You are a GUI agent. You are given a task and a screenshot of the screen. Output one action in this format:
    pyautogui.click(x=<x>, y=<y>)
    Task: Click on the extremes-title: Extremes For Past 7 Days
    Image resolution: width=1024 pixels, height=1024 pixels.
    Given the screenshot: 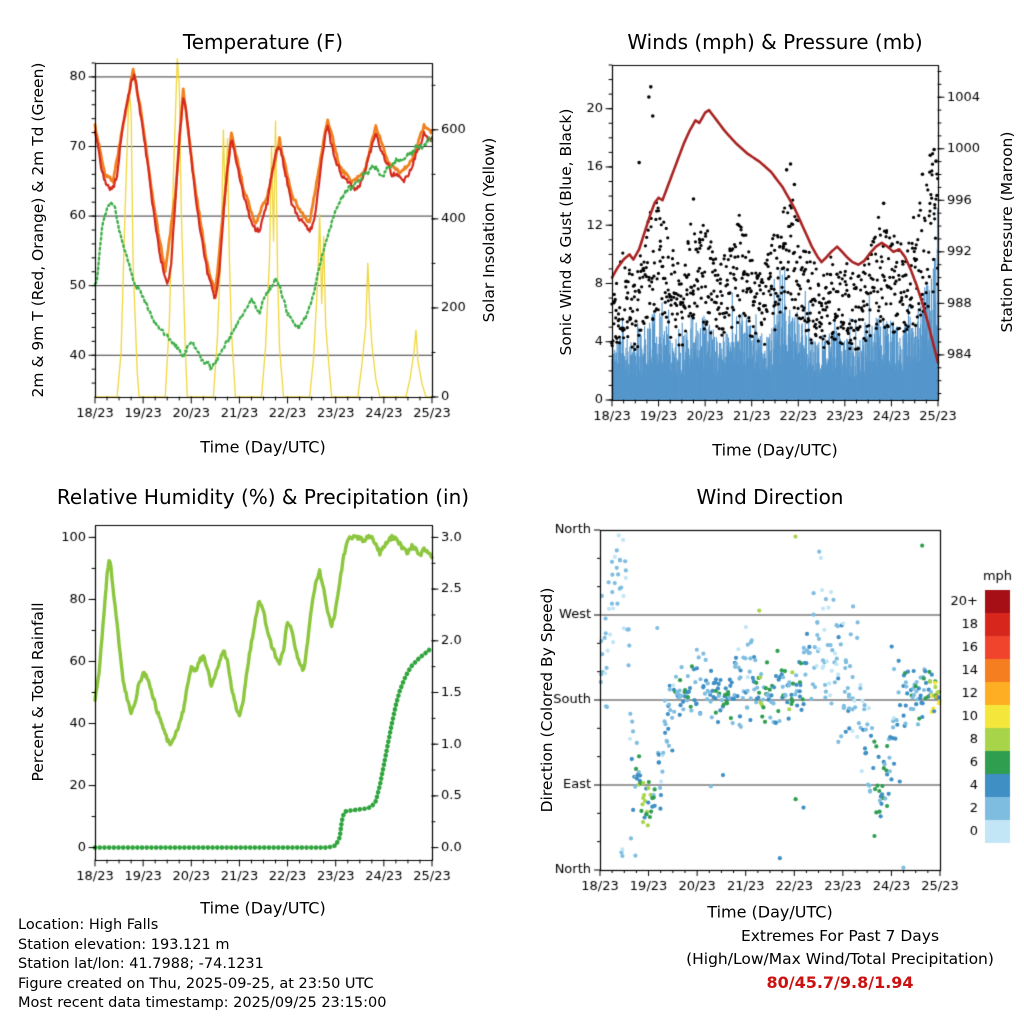 What is the action you would take?
    pyautogui.click(x=840, y=936)
    